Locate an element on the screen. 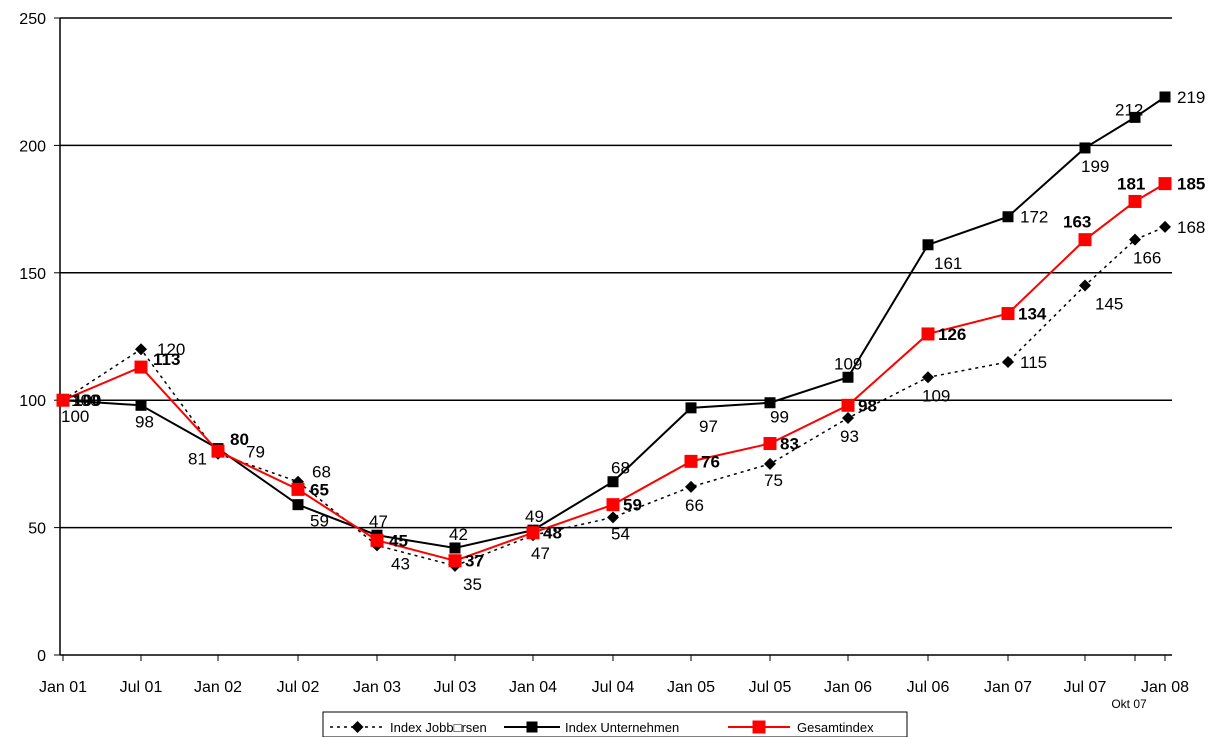 The width and height of the screenshot is (1217, 737). data-label: 126 is located at coordinates (952, 334).